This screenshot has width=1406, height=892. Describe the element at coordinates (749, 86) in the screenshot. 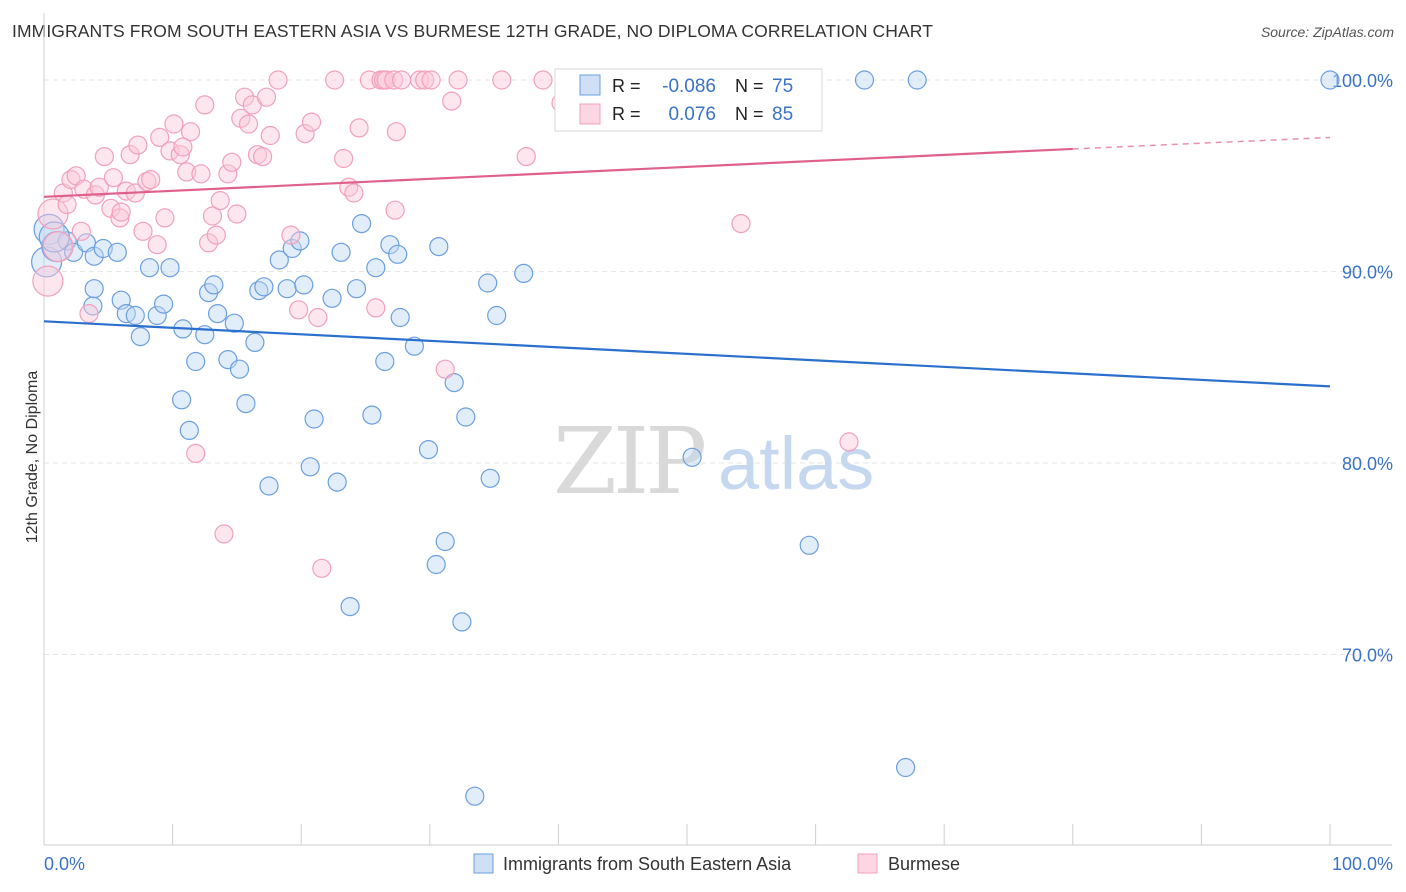

I see `legend-n-label-sea: N =` at that location.